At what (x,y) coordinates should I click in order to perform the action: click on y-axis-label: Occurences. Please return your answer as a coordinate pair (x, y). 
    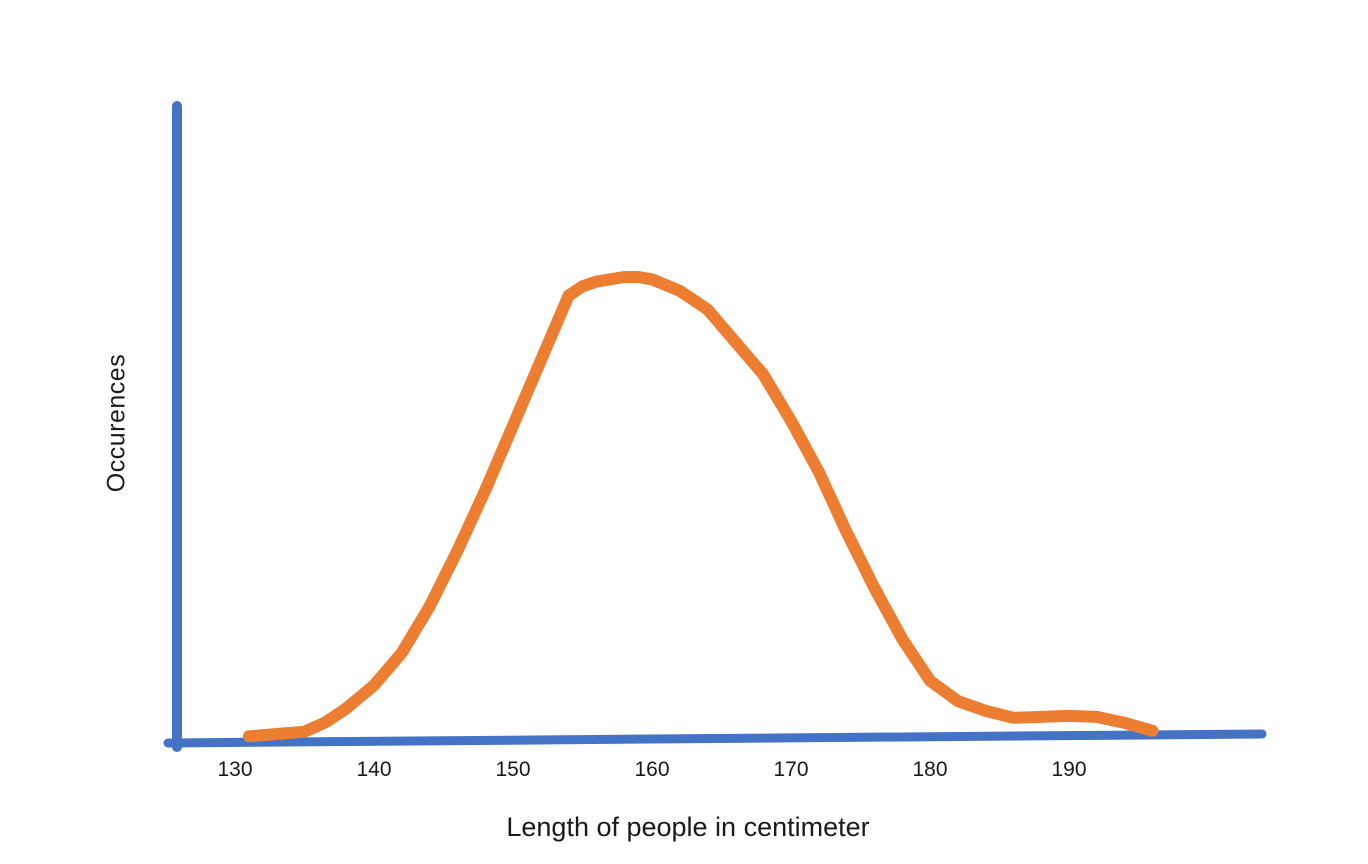
    Looking at the image, I should click on (116, 423).